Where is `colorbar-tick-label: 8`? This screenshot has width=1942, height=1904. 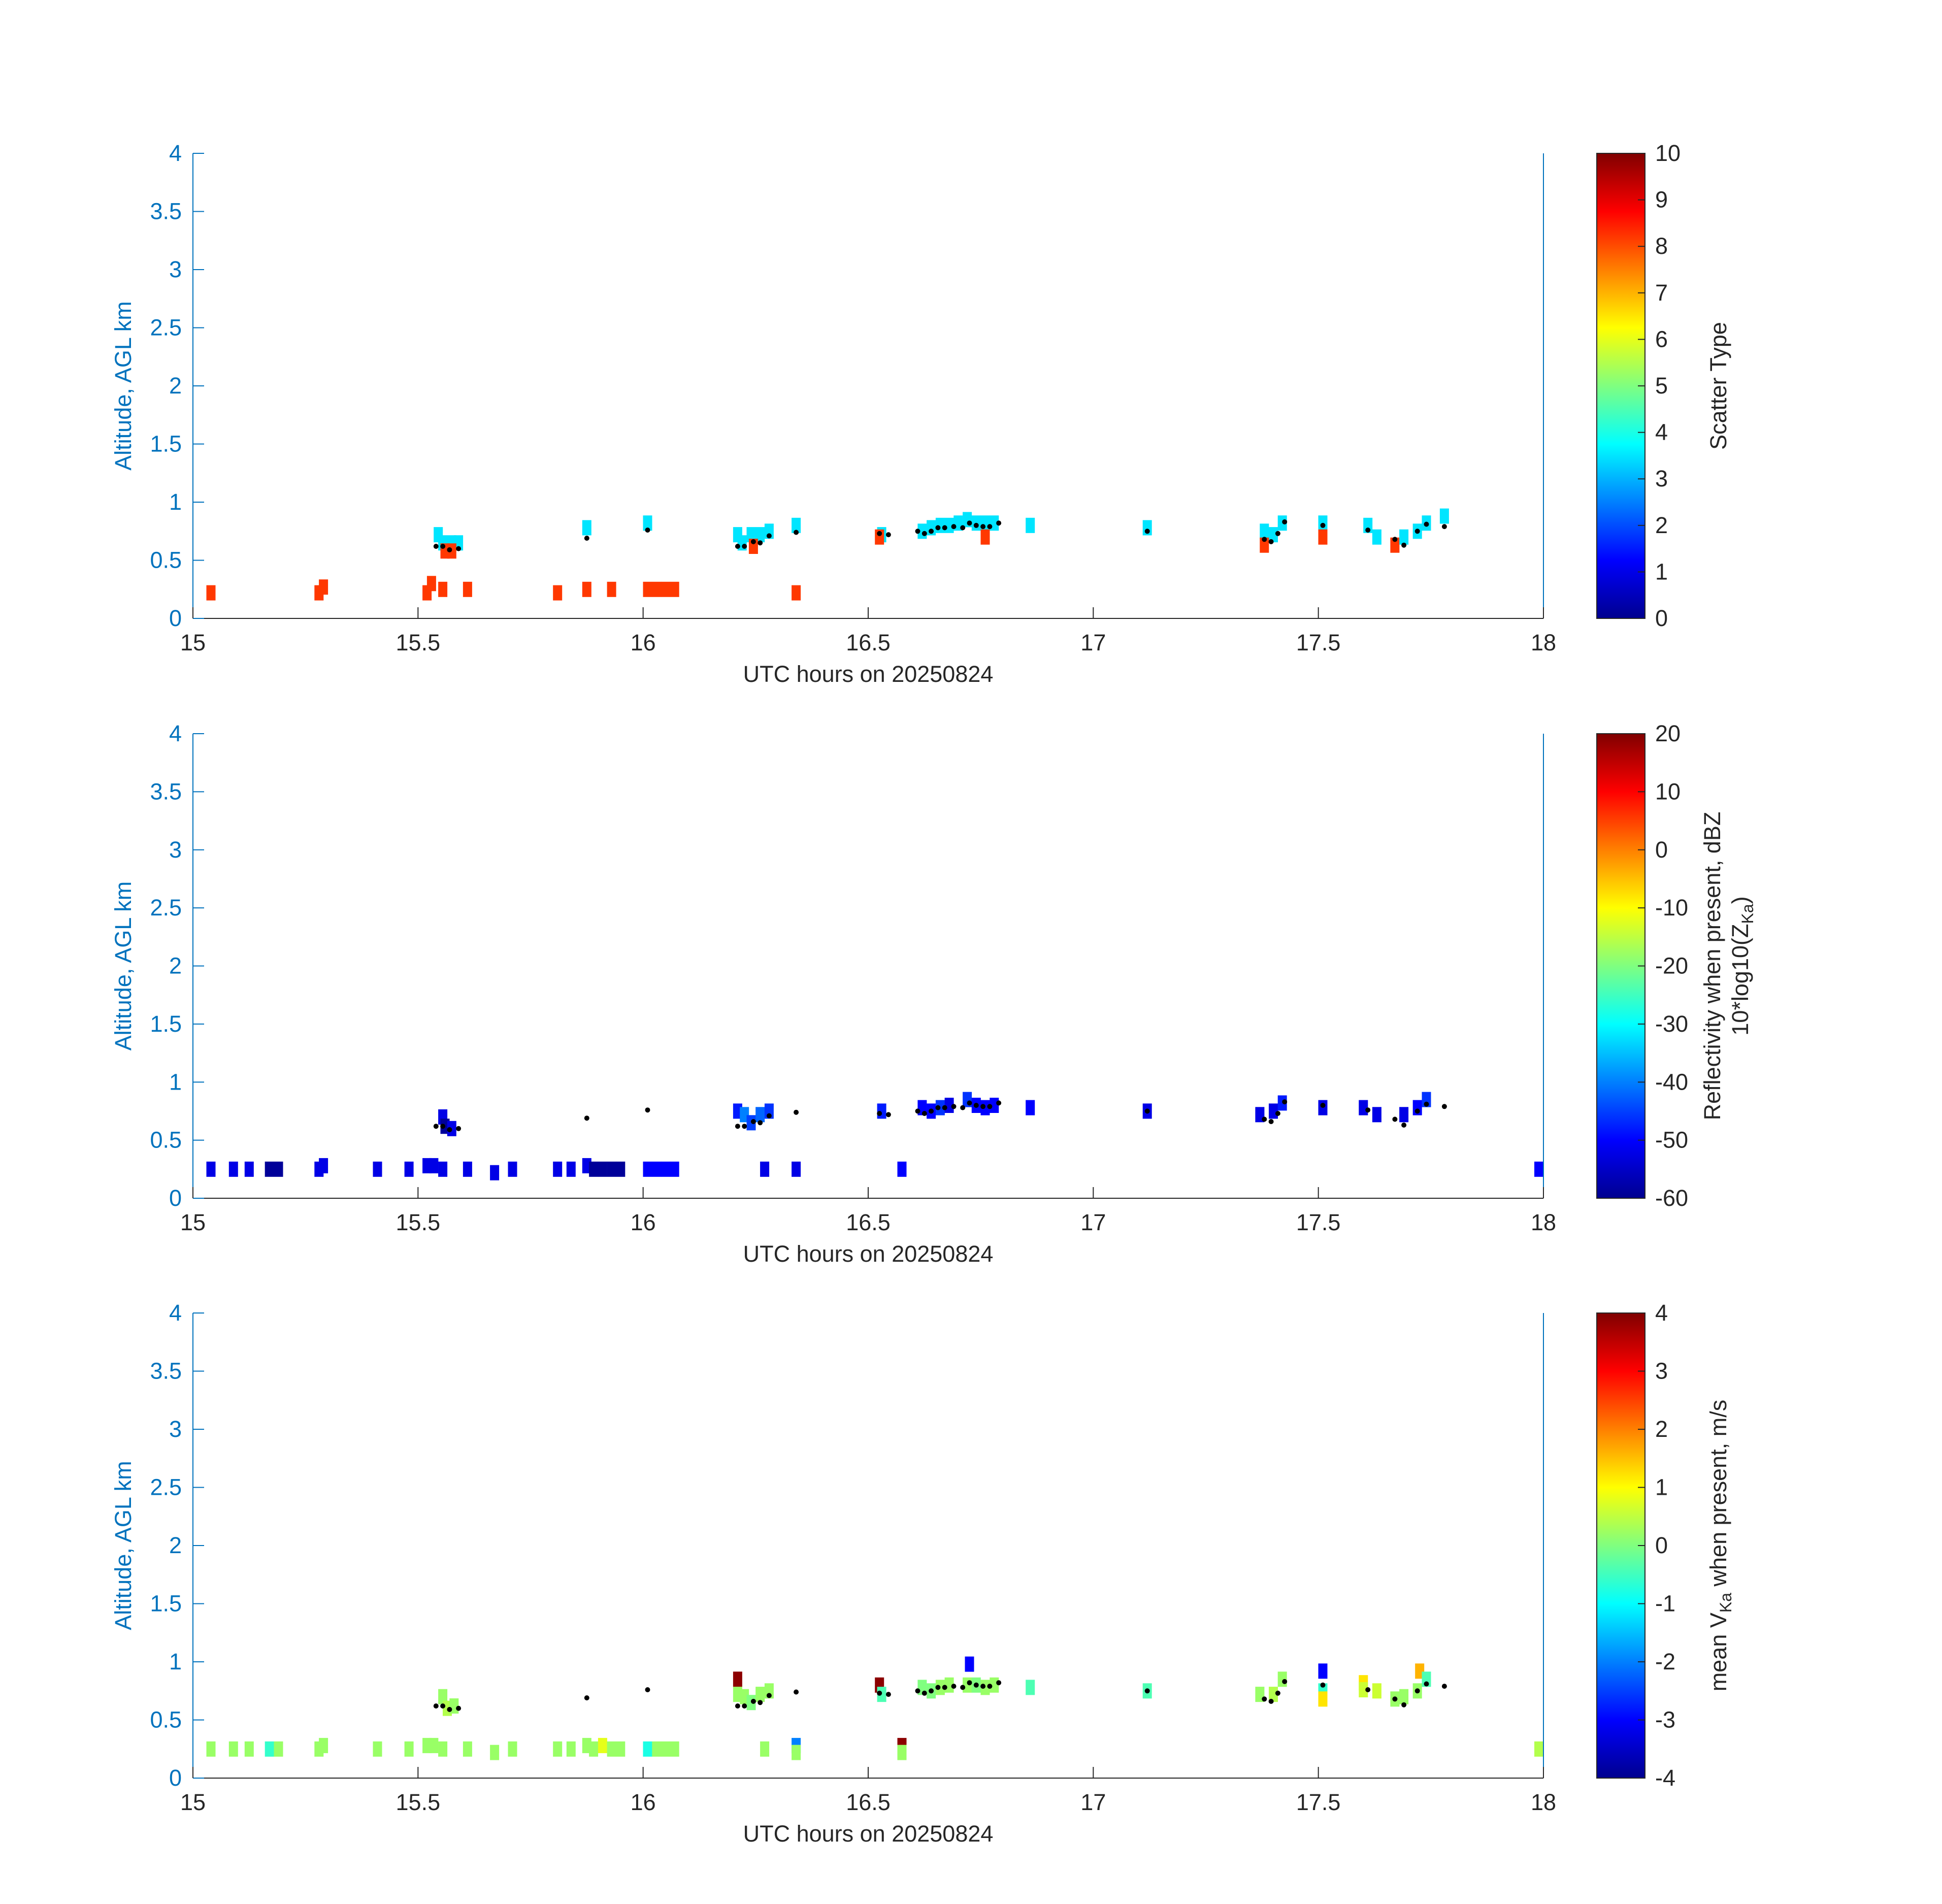 colorbar-tick-label: 8 is located at coordinates (1661, 246).